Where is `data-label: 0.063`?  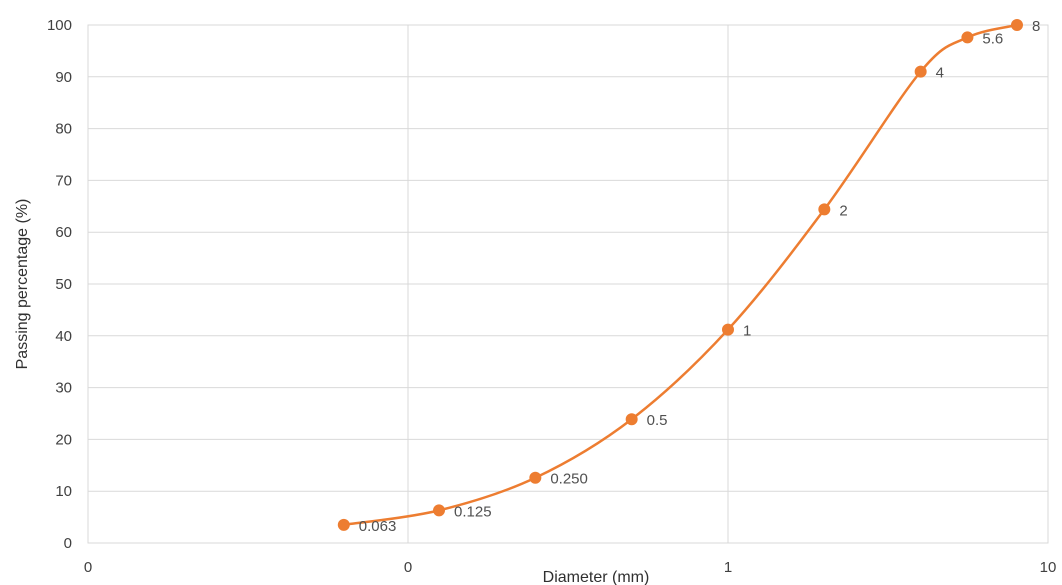 data-label: 0.063 is located at coordinates (378, 526).